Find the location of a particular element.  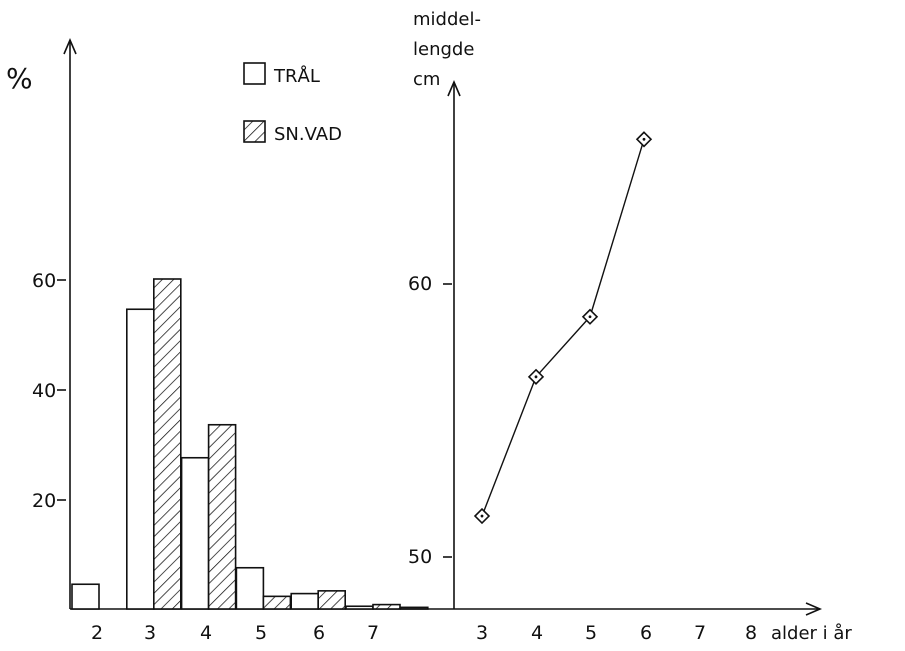

right-x-tick-label: 7 is located at coordinates (700, 633).